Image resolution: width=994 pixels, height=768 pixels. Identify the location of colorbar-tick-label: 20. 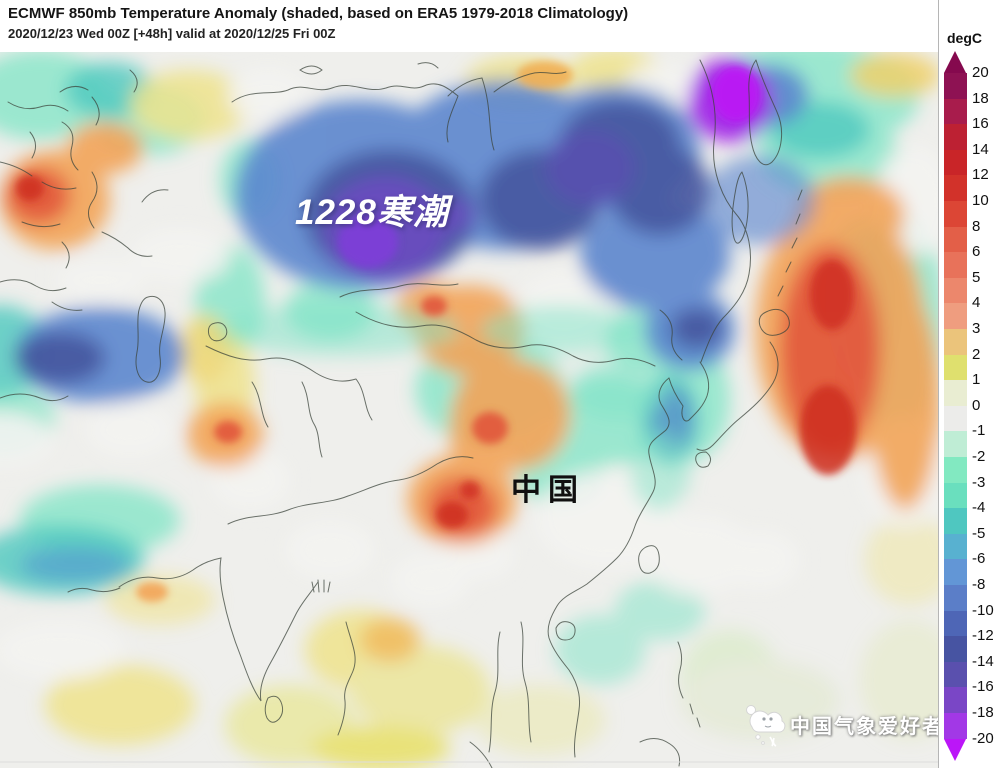
(980, 72).